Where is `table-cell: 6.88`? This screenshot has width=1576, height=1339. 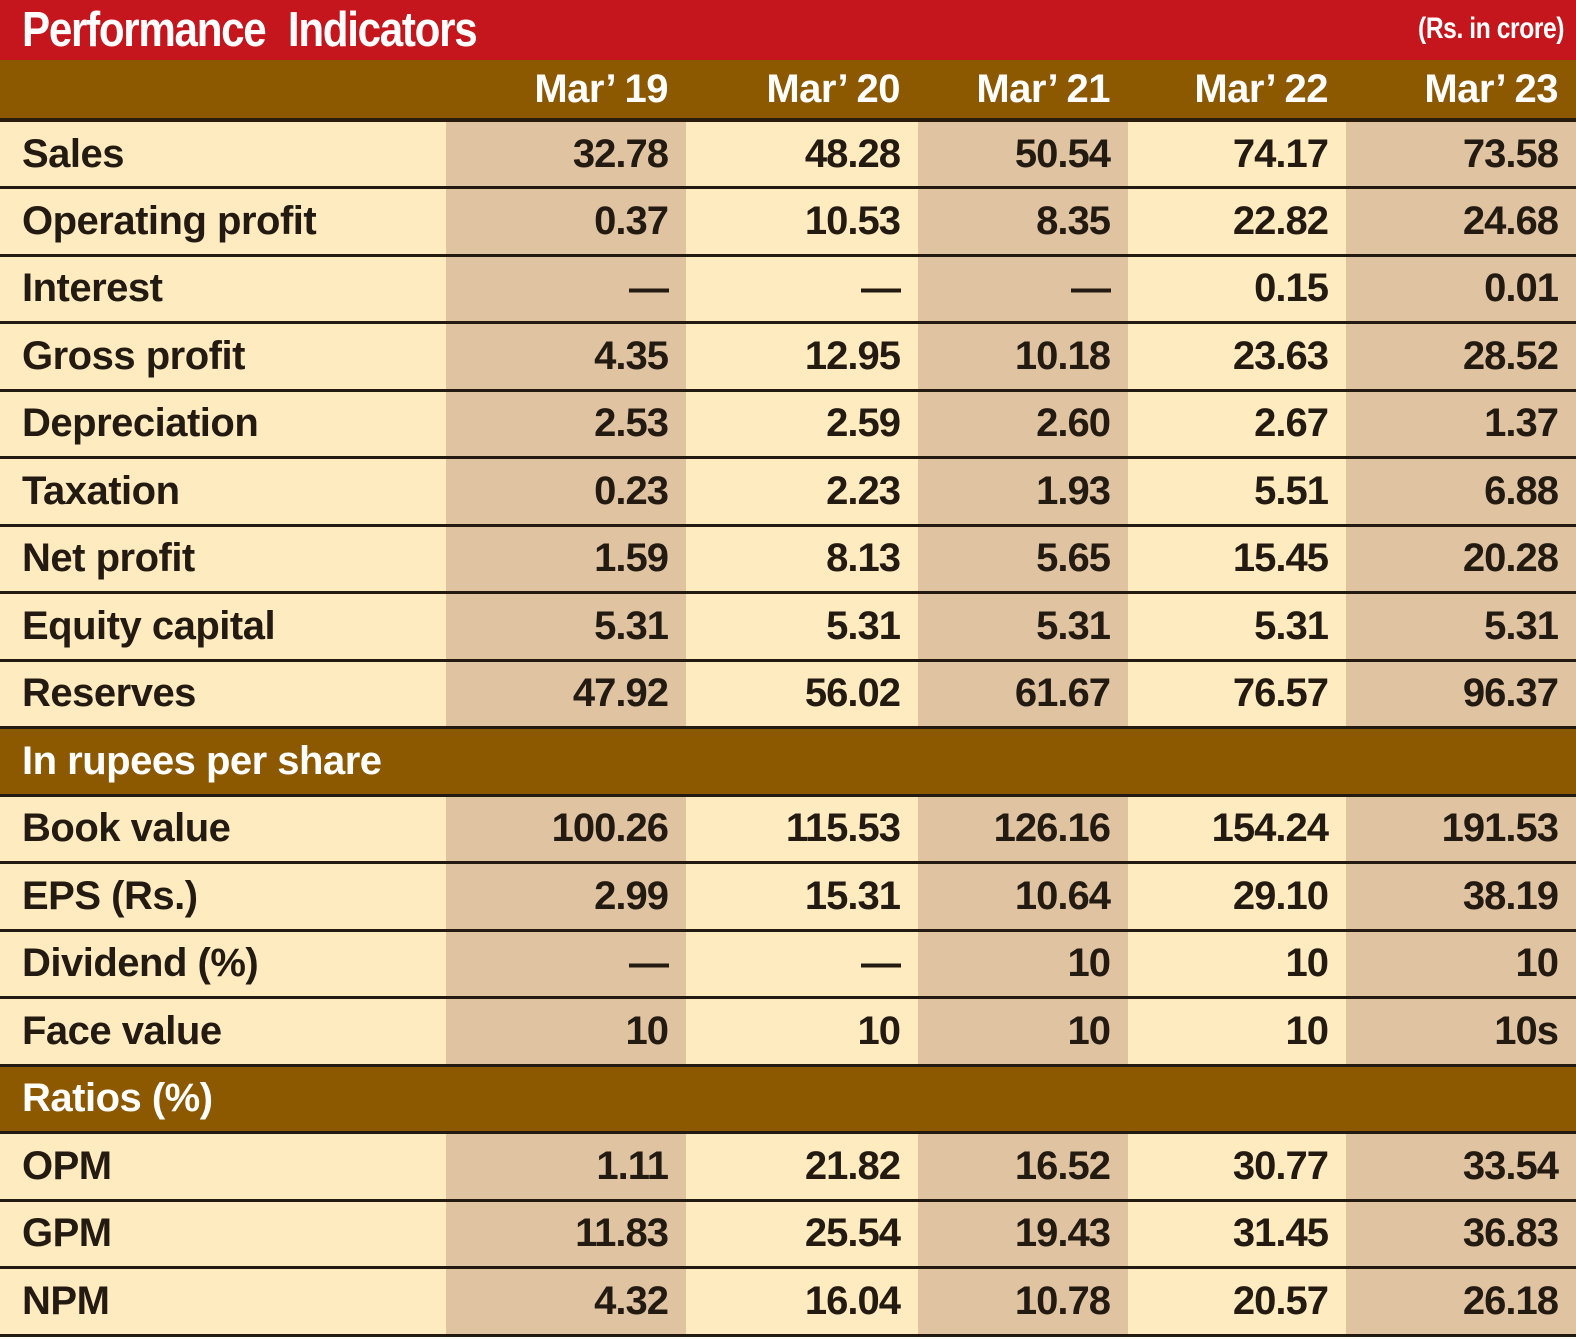 table-cell: 6.88 is located at coordinates (1461, 492).